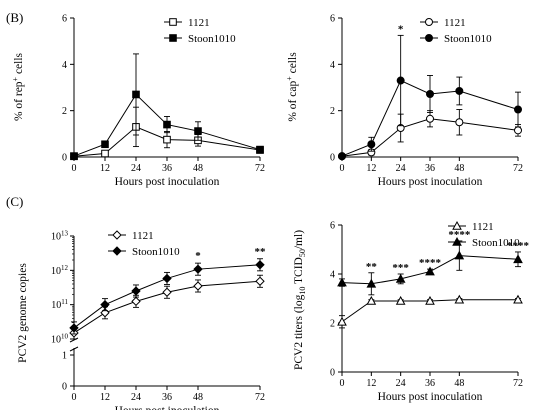 The height and width of the screenshot is (410, 550). I want to click on y-tick-label: 1, so click(64, 356).